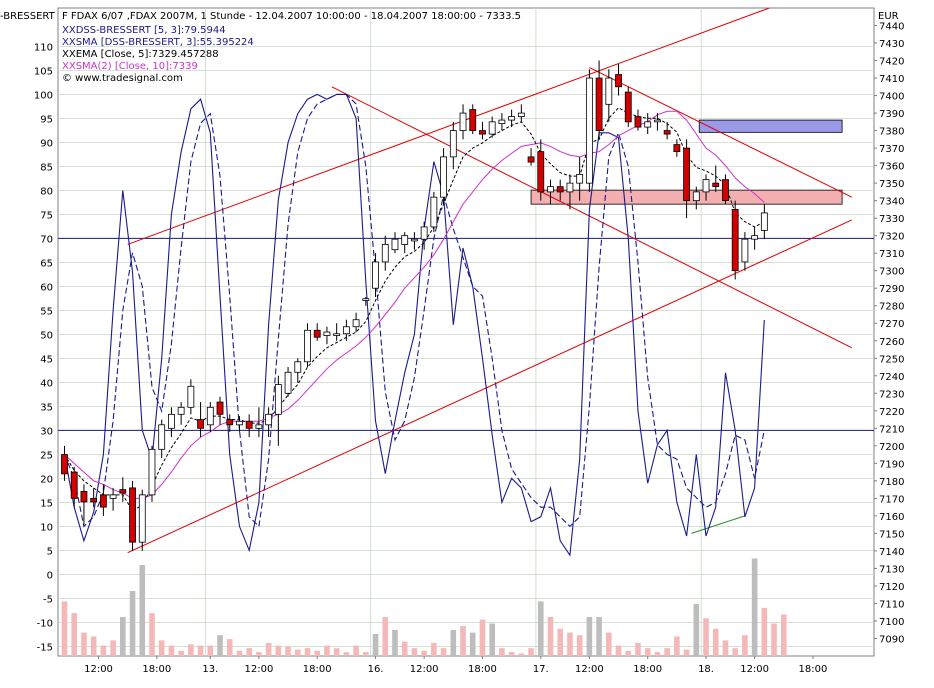  Describe the element at coordinates (891, 447) in the screenshot. I see `price-tick-label: 7200` at that location.